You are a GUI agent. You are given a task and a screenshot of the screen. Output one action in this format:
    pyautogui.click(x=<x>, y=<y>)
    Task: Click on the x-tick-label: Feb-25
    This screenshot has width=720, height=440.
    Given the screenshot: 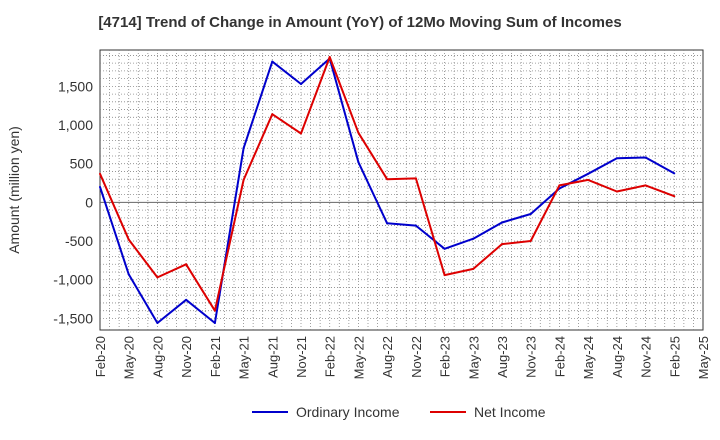 What is the action you would take?
    pyautogui.click(x=674, y=356)
    